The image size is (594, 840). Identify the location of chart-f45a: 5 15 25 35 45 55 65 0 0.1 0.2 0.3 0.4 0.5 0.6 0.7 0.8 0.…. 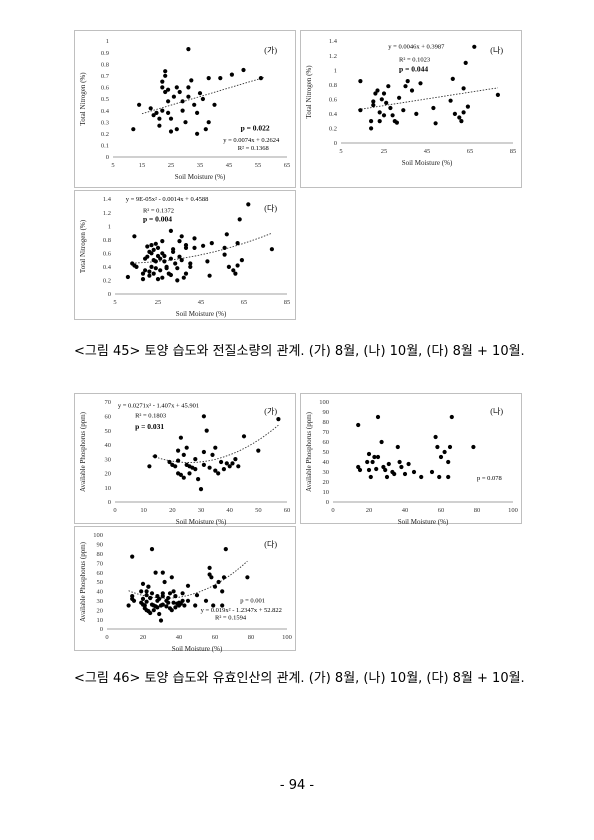
(185, 109).